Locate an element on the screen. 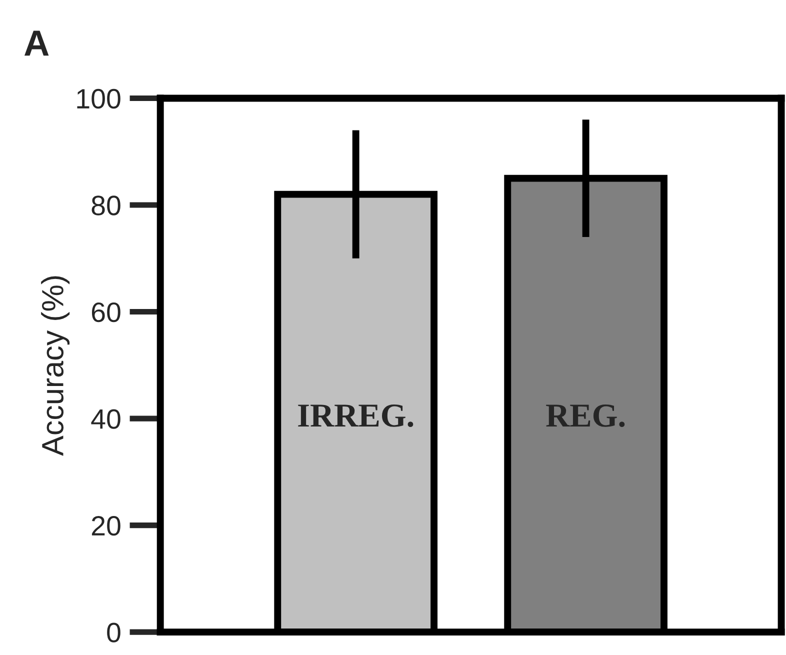 Image resolution: width=786 pixels, height=655 pixels. x-tick-label: REG. is located at coordinates (585, 416).